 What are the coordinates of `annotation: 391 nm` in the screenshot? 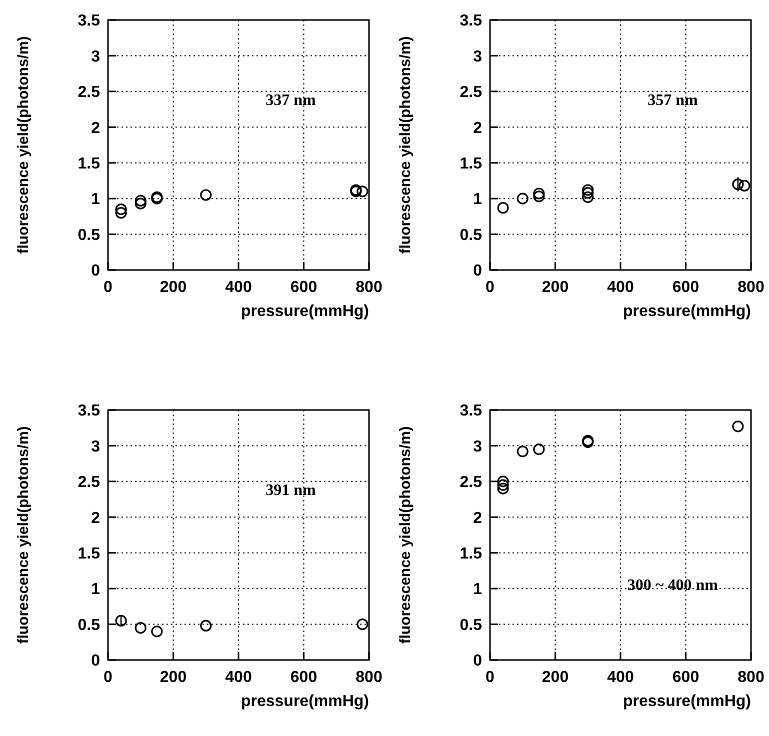 It's located at (291, 490).